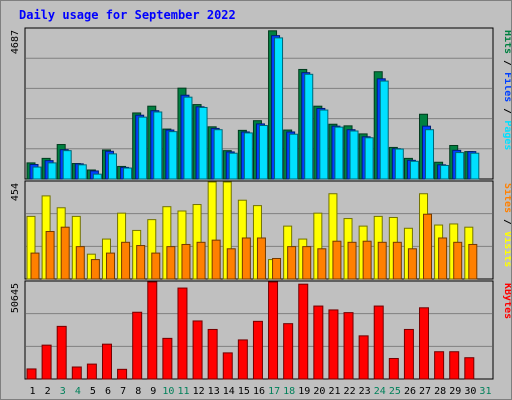  Describe the element at coordinates (183, 391) in the screenshot. I see `x-tick-day-11: 11` at that location.